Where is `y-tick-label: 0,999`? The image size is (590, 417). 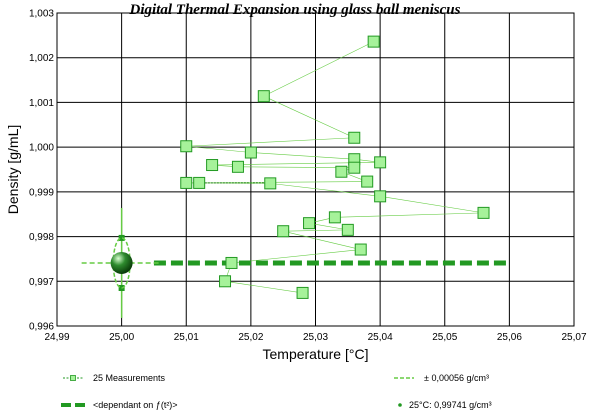
y-tick-label: 0,999 is located at coordinates (41, 192).